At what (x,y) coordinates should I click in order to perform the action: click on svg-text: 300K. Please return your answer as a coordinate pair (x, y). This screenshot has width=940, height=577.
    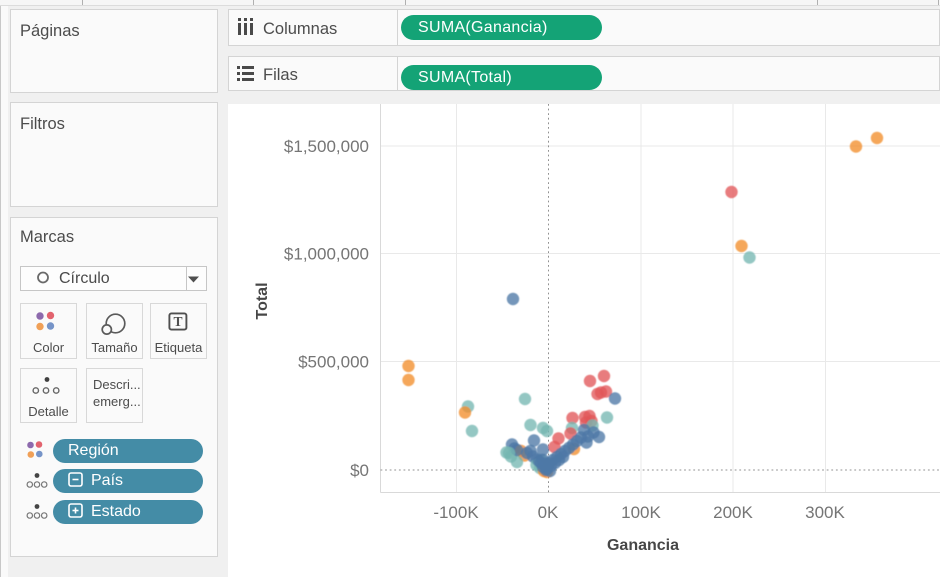
    Looking at the image, I should click on (825, 512).